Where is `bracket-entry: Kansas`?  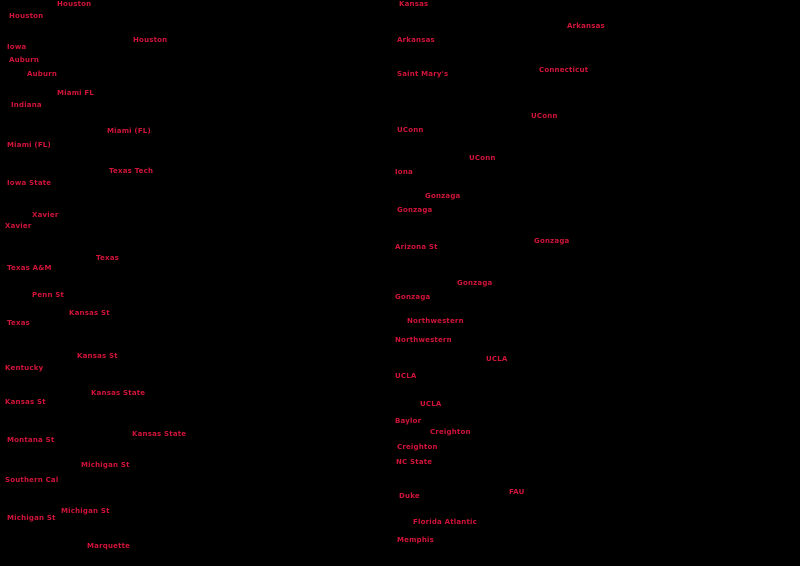
bracket-entry: Kansas is located at coordinates (414, 4).